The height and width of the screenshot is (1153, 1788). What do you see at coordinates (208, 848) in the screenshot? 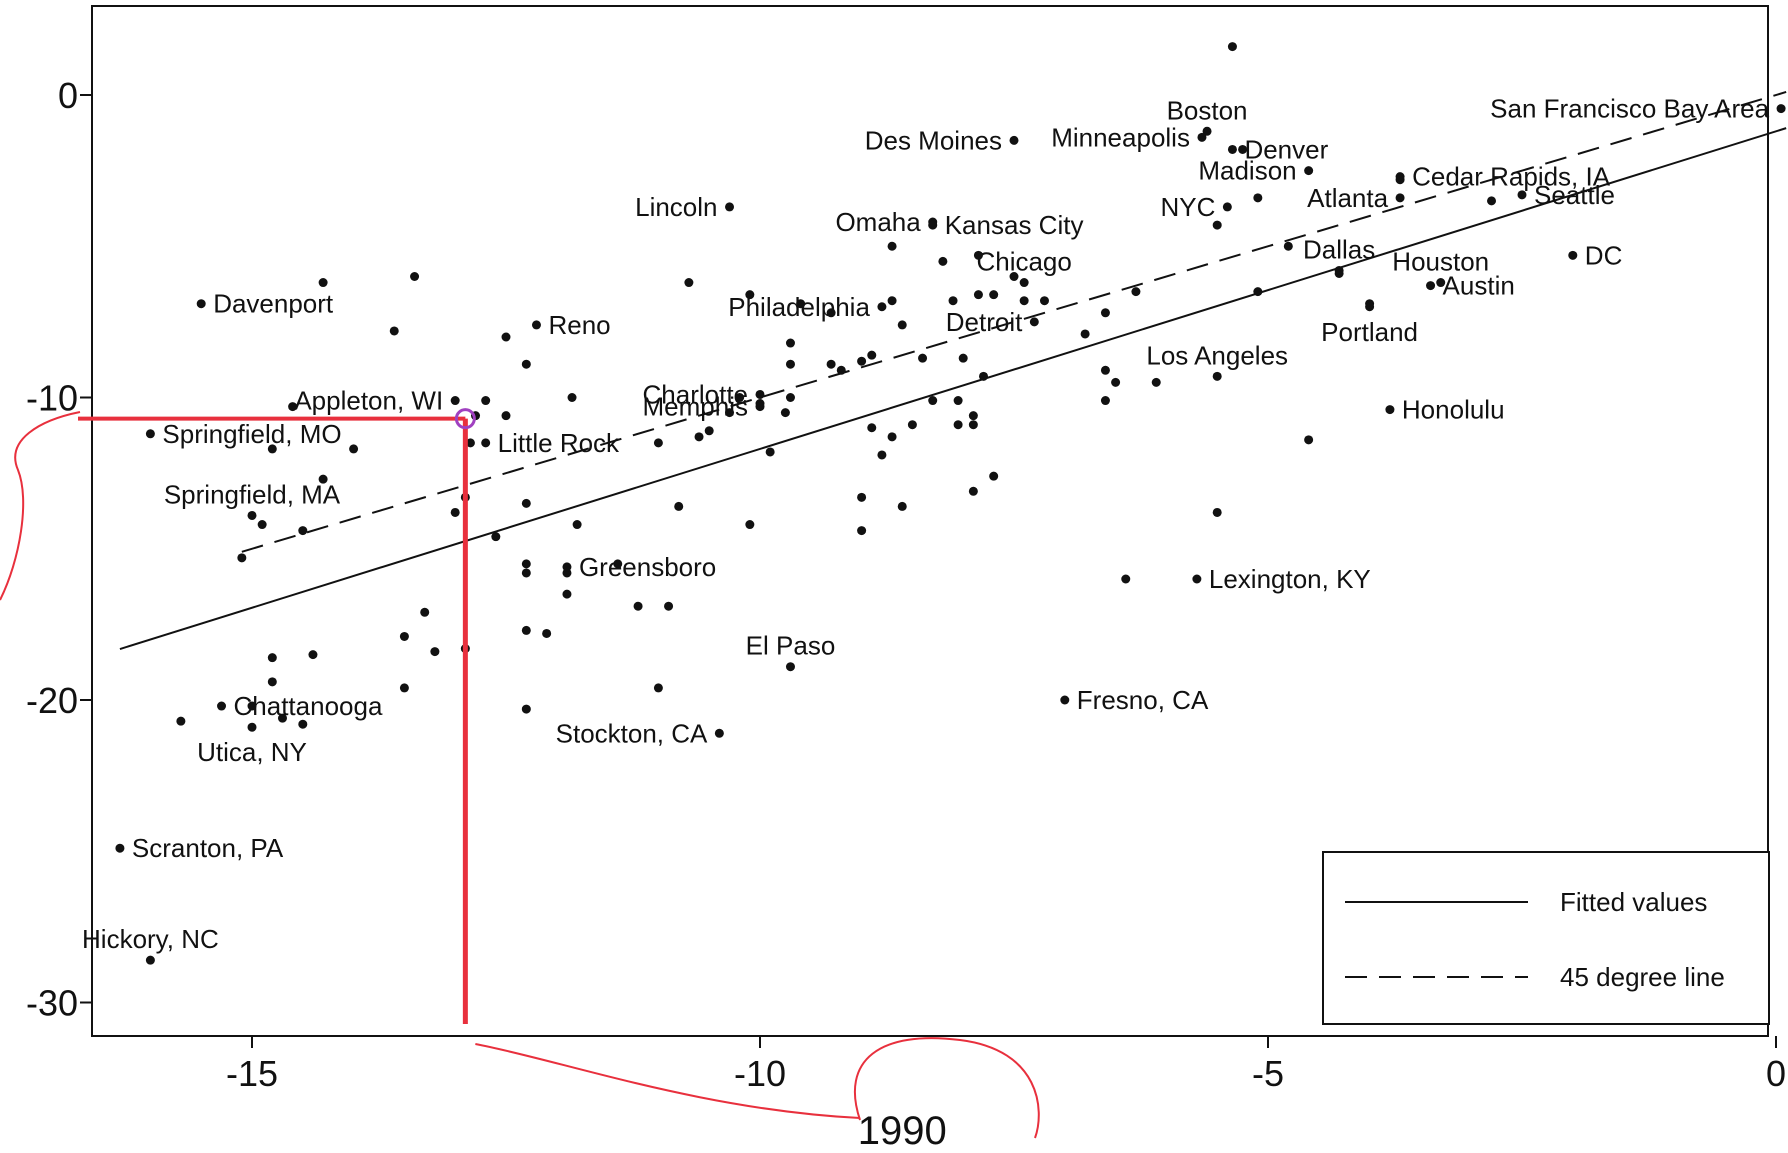
I see `point-label: Scranton, PA` at bounding box center [208, 848].